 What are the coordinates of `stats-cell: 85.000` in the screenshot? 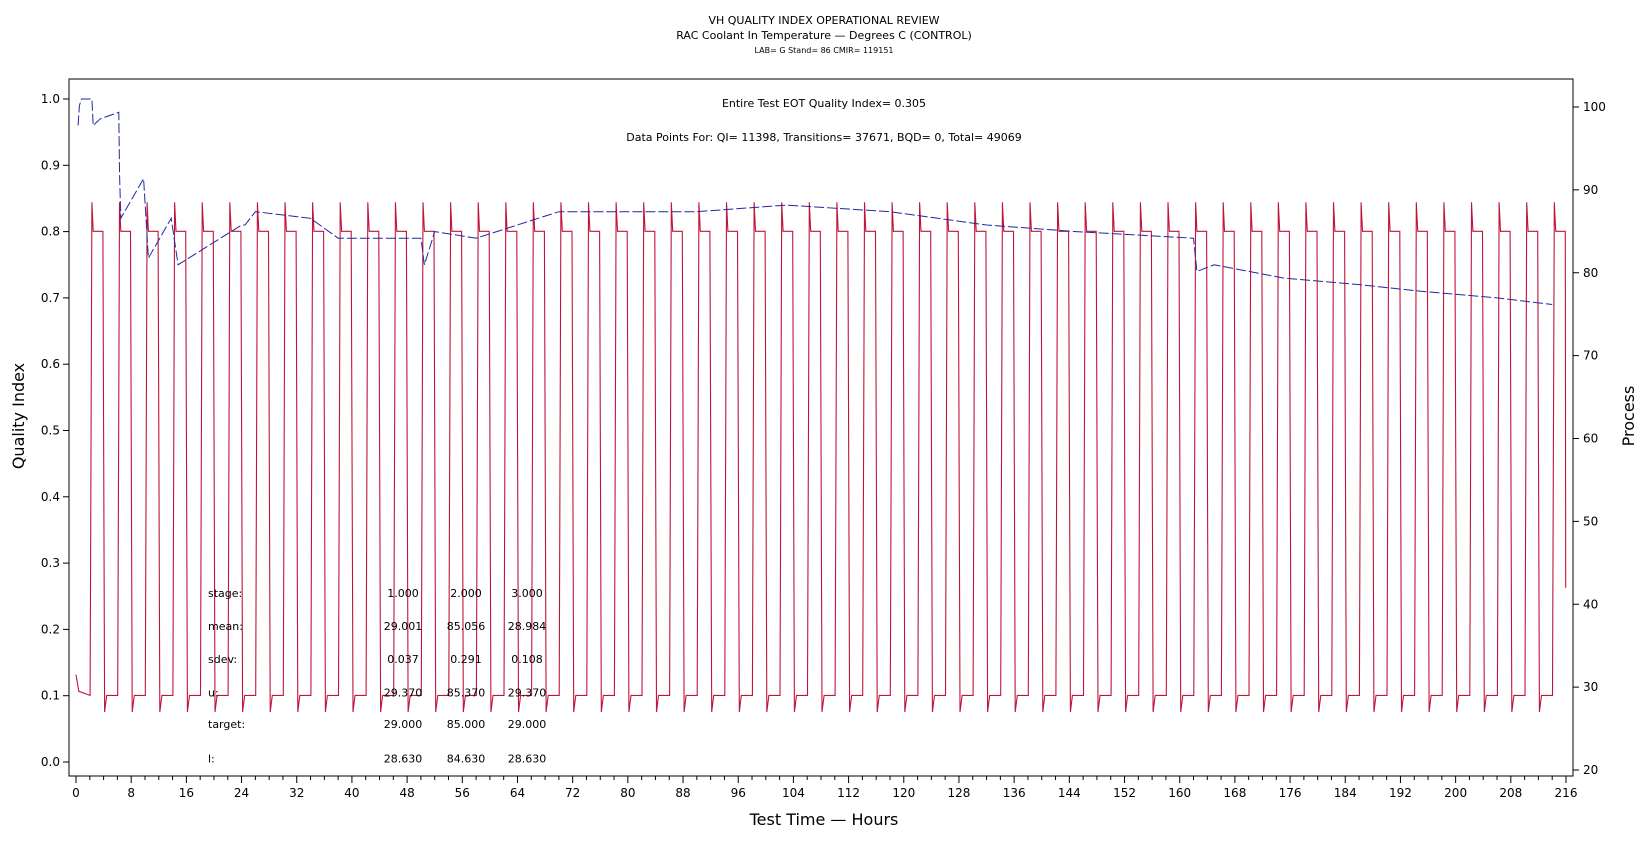 It's located at (466, 724).